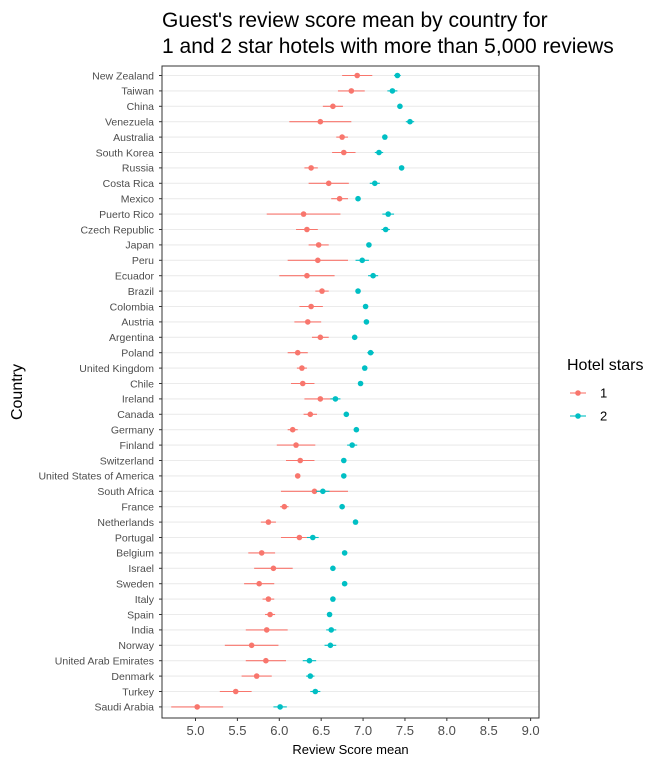  I want to click on y-tick-label: Denmark, so click(132, 677).